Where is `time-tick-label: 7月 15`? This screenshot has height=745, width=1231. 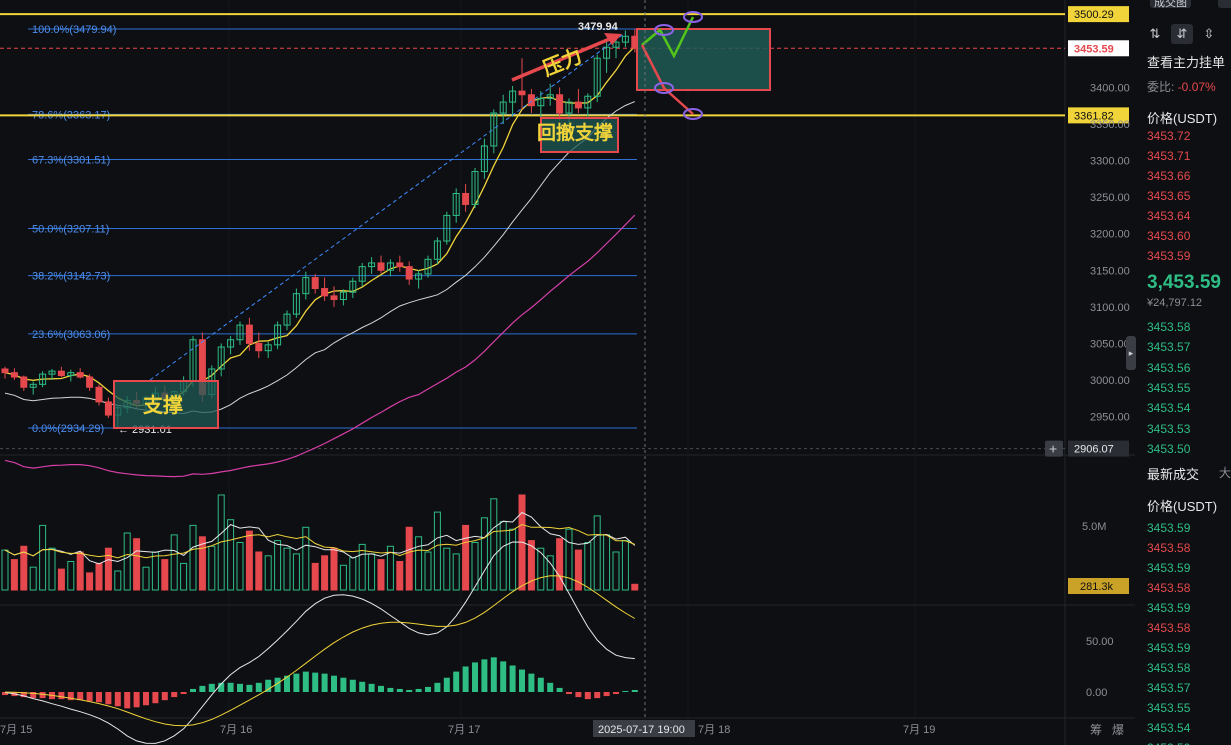
time-tick-label: 7月 15 is located at coordinates (16, 730).